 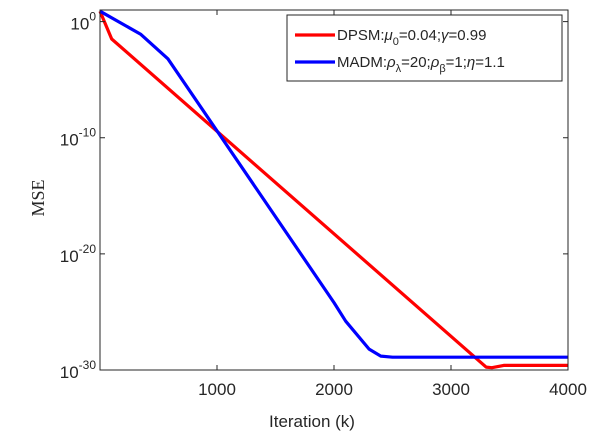 I want to click on y-tick-label-2: 10-20, so click(x=78, y=254).